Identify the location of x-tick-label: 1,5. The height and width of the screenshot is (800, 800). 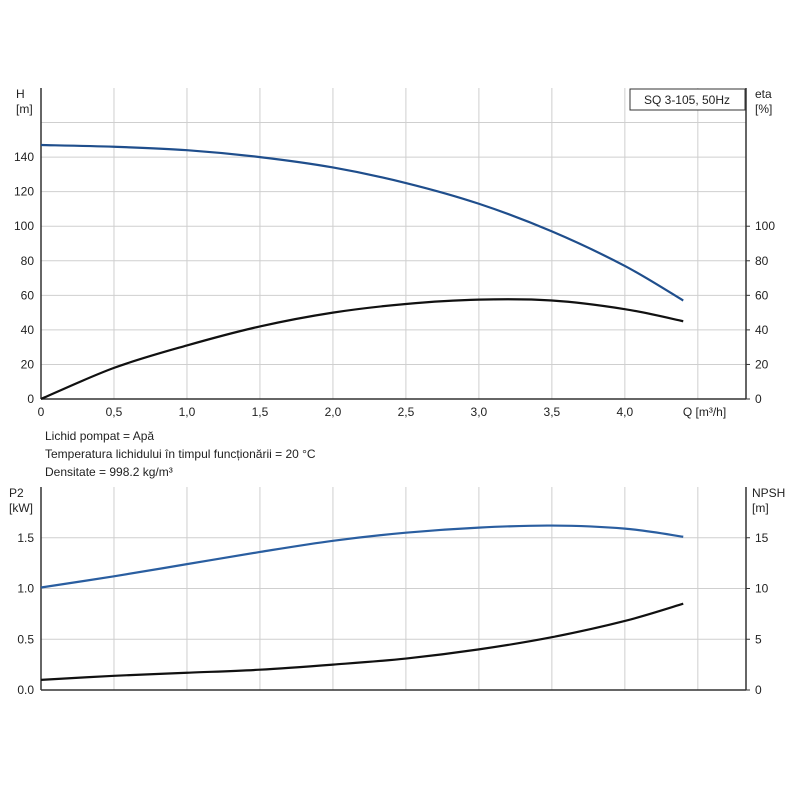
(260, 412).